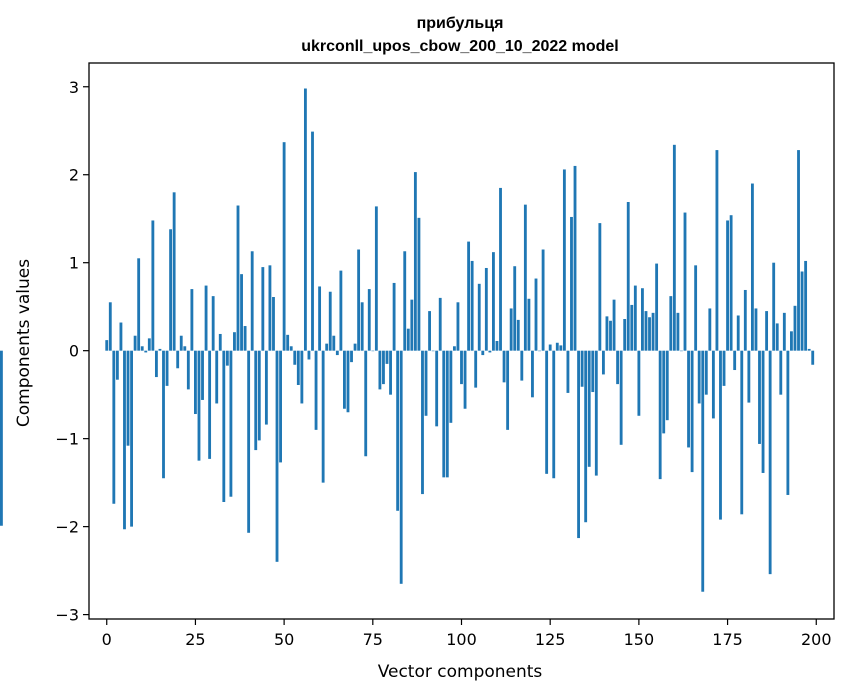 This screenshot has height=696, width=847. What do you see at coordinates (67, 527) in the screenshot?
I see `y-tick-label: −2` at bounding box center [67, 527].